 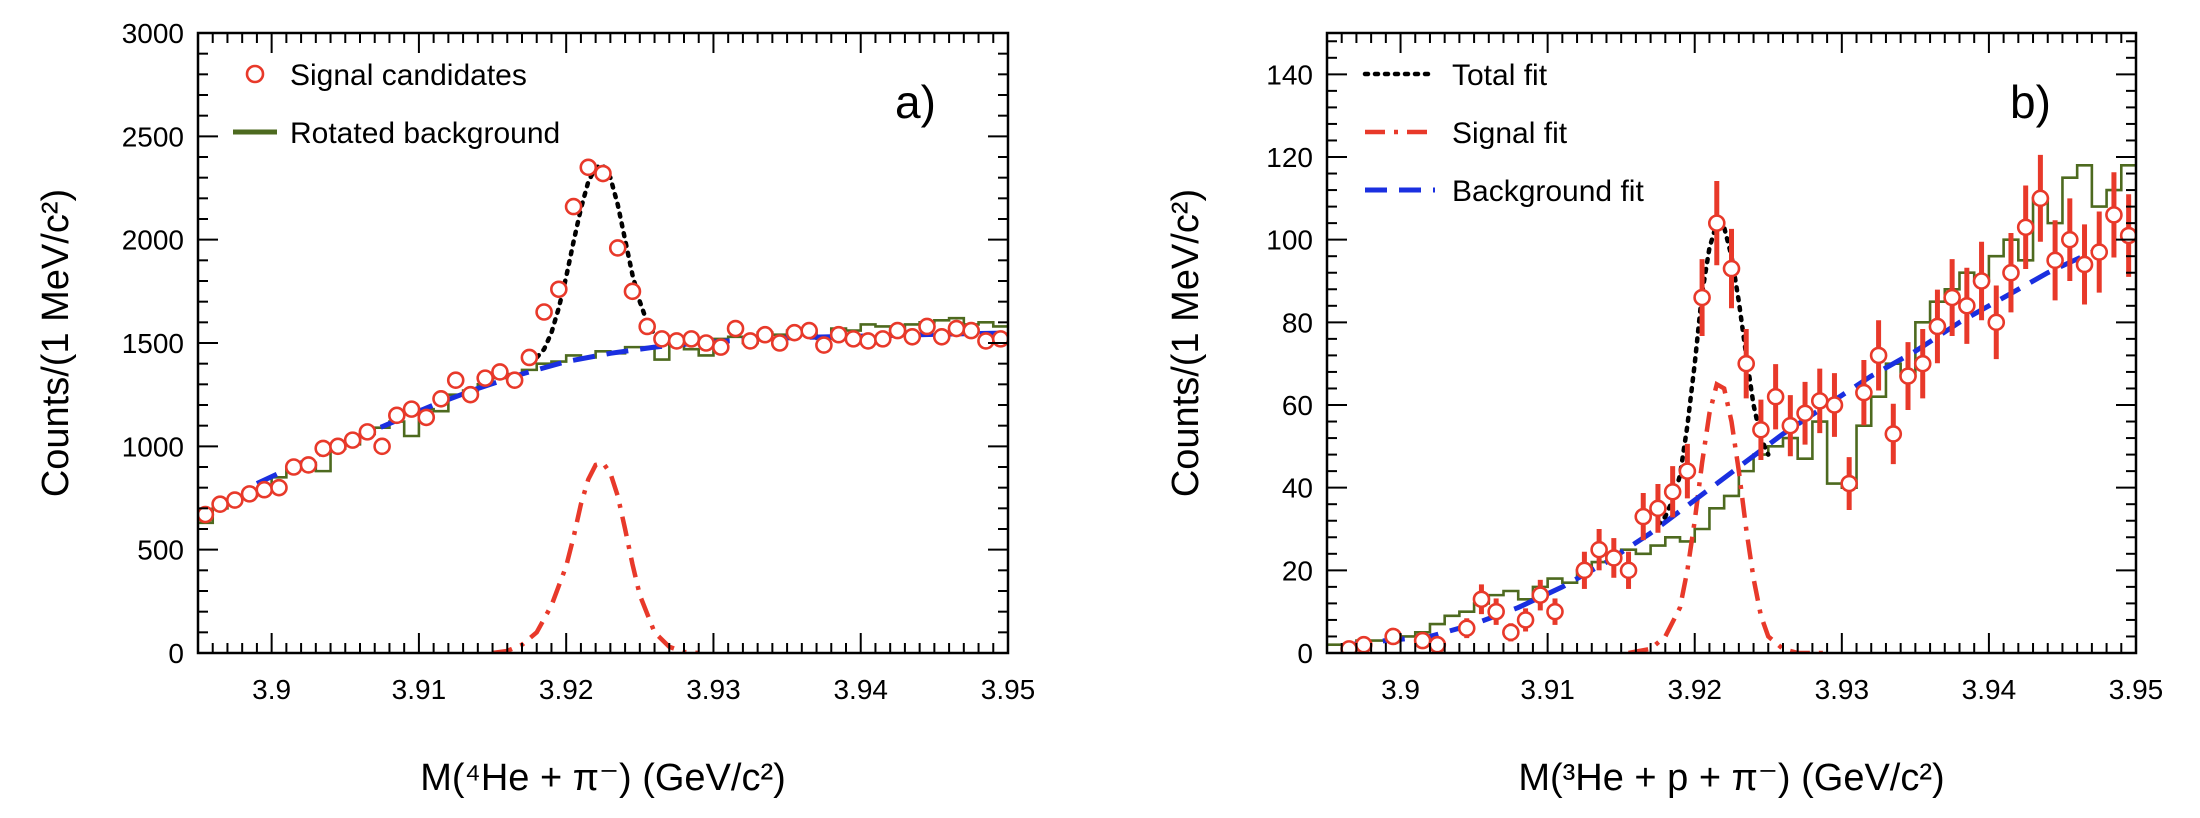 What do you see at coordinates (425, 133) in the screenshot?
I see `legend-label: Rotated background` at bounding box center [425, 133].